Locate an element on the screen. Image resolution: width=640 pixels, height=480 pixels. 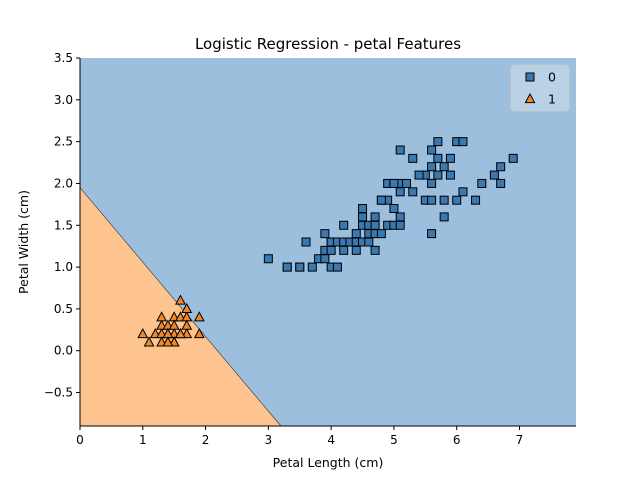
y-tick-label: 2.5 is located at coordinates (63, 142).